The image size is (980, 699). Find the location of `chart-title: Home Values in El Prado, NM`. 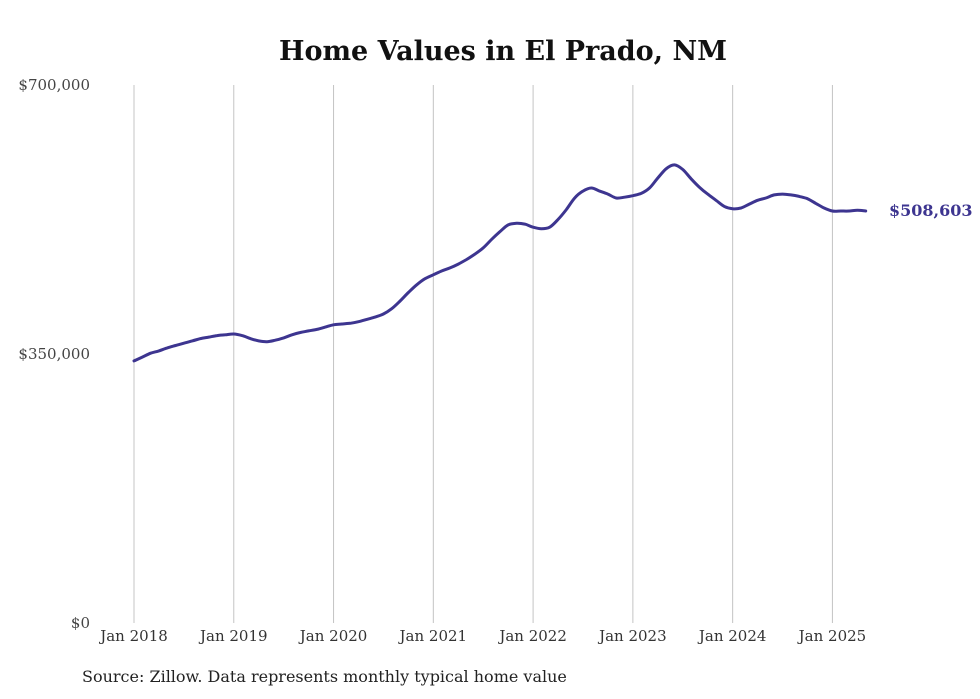

chart-title: Home Values in El Prado, NM is located at coordinates (503, 51).